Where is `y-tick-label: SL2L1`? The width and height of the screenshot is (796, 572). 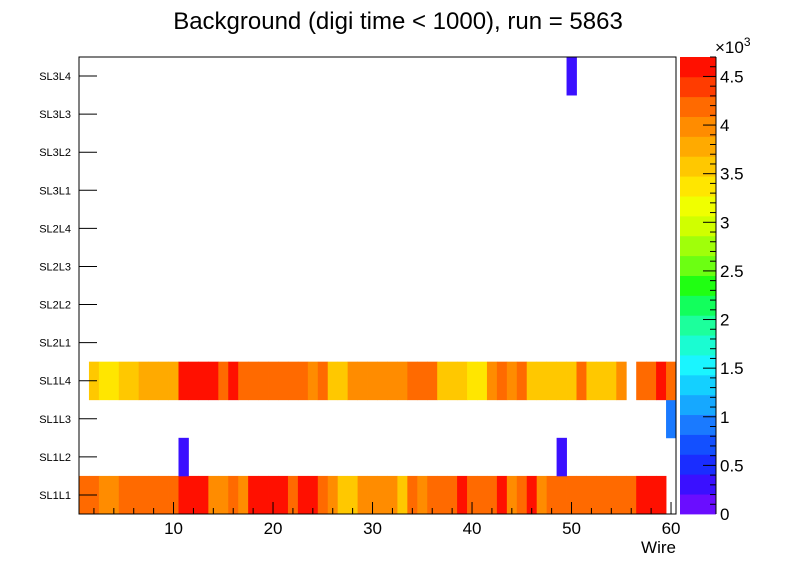 y-tick-label: SL2L1 is located at coordinates (55, 344).